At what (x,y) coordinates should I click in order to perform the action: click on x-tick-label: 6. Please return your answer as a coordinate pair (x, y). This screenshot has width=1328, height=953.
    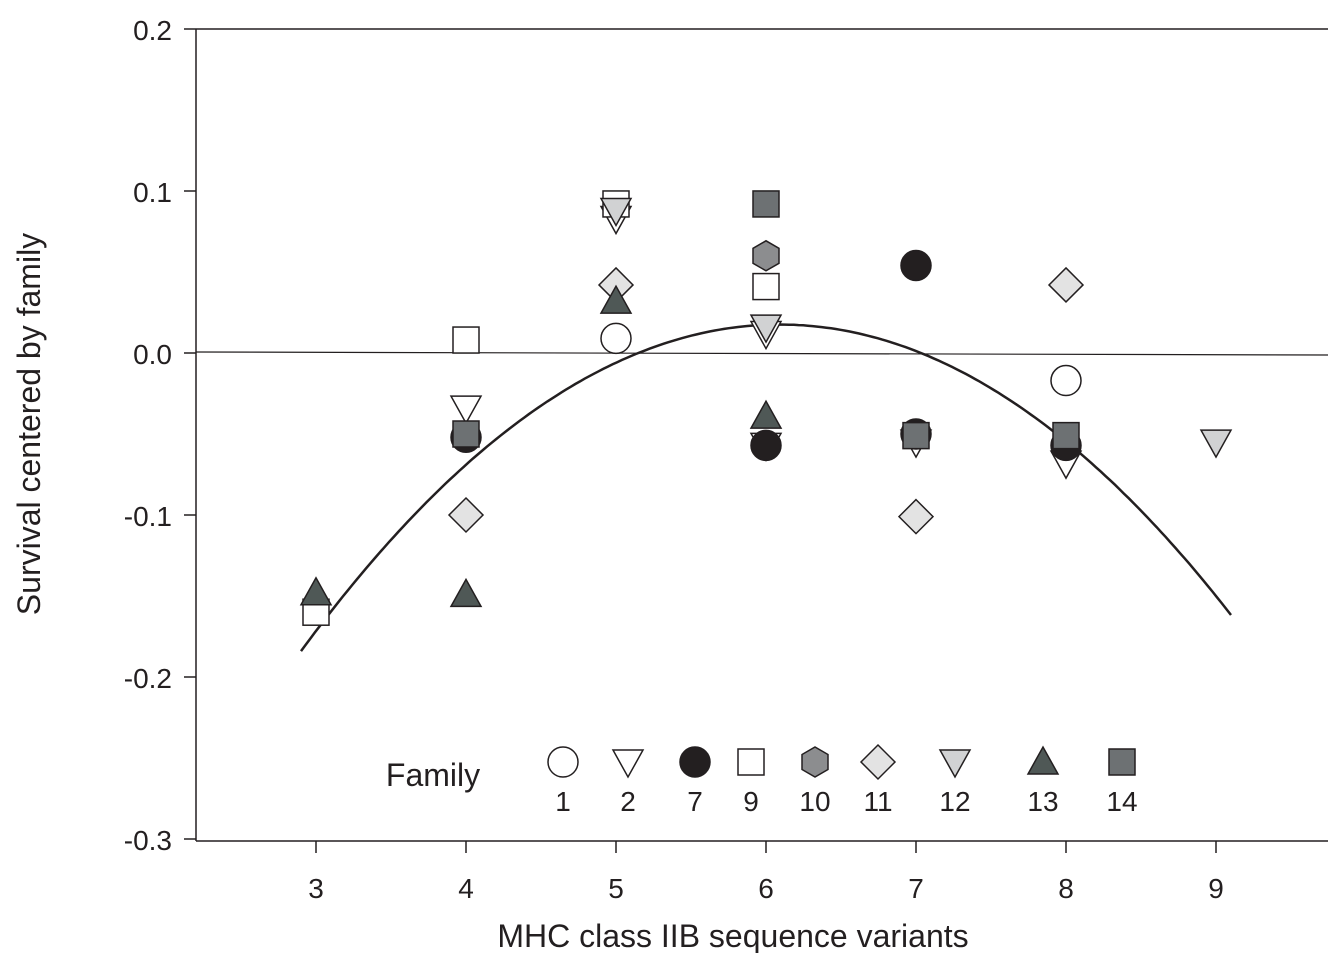
    Looking at the image, I should click on (766, 888).